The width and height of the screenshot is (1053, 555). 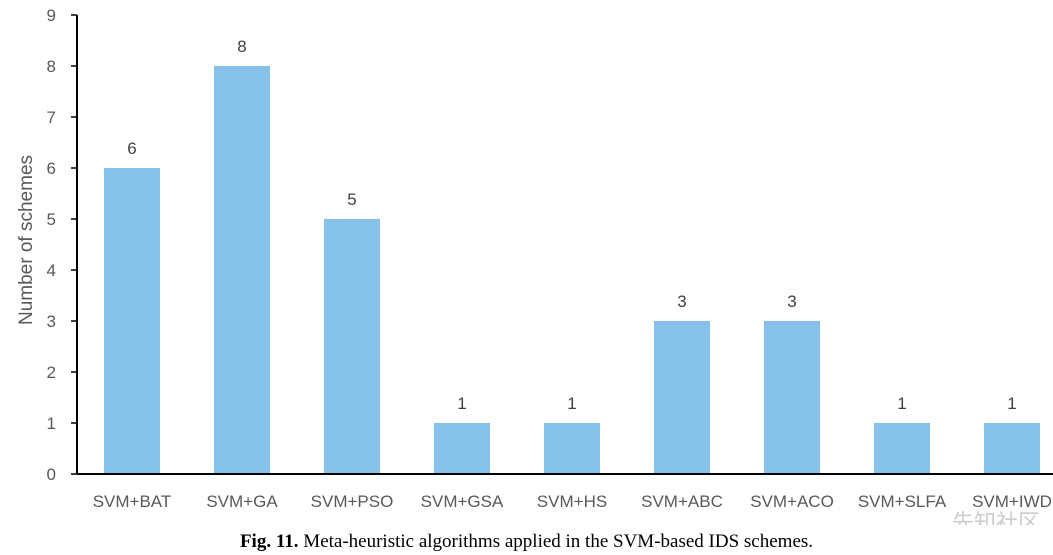 What do you see at coordinates (62, 245) in the screenshot?
I see `y-axis-ticks: 0 1 2 3 4 5 6 7 8 9` at bounding box center [62, 245].